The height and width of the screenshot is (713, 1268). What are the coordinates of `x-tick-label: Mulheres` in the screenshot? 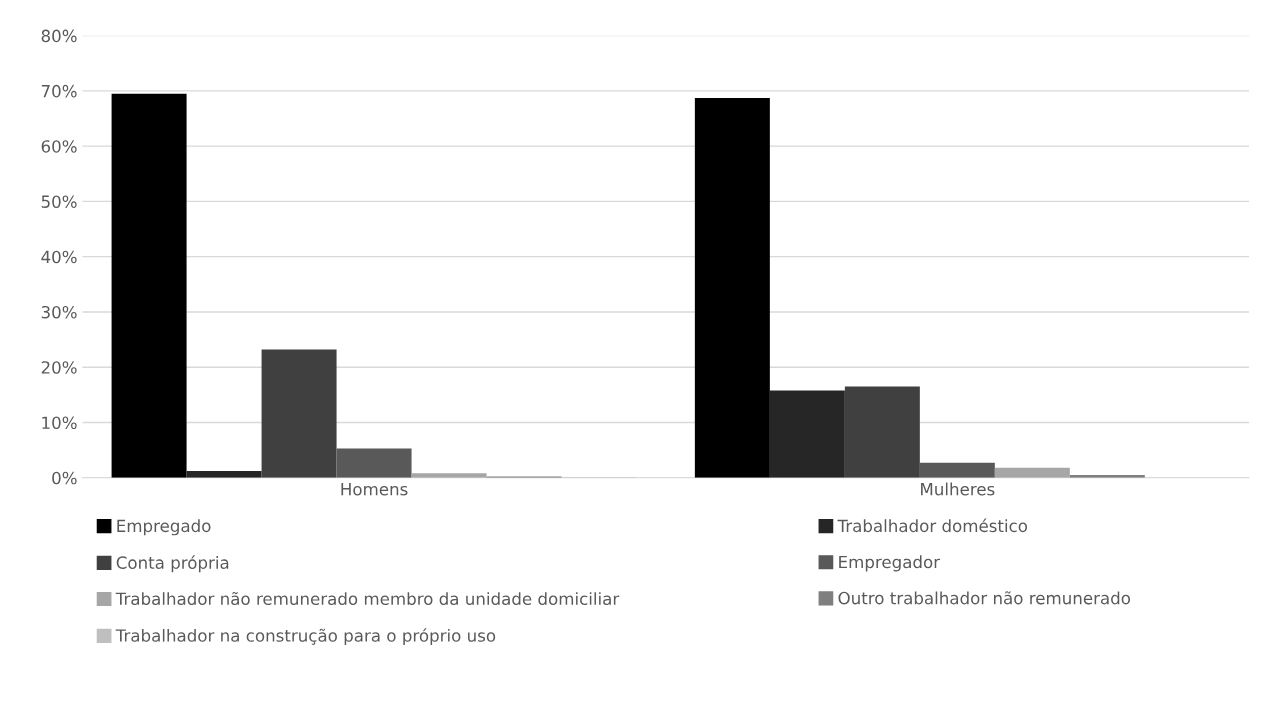 It's located at (958, 489).